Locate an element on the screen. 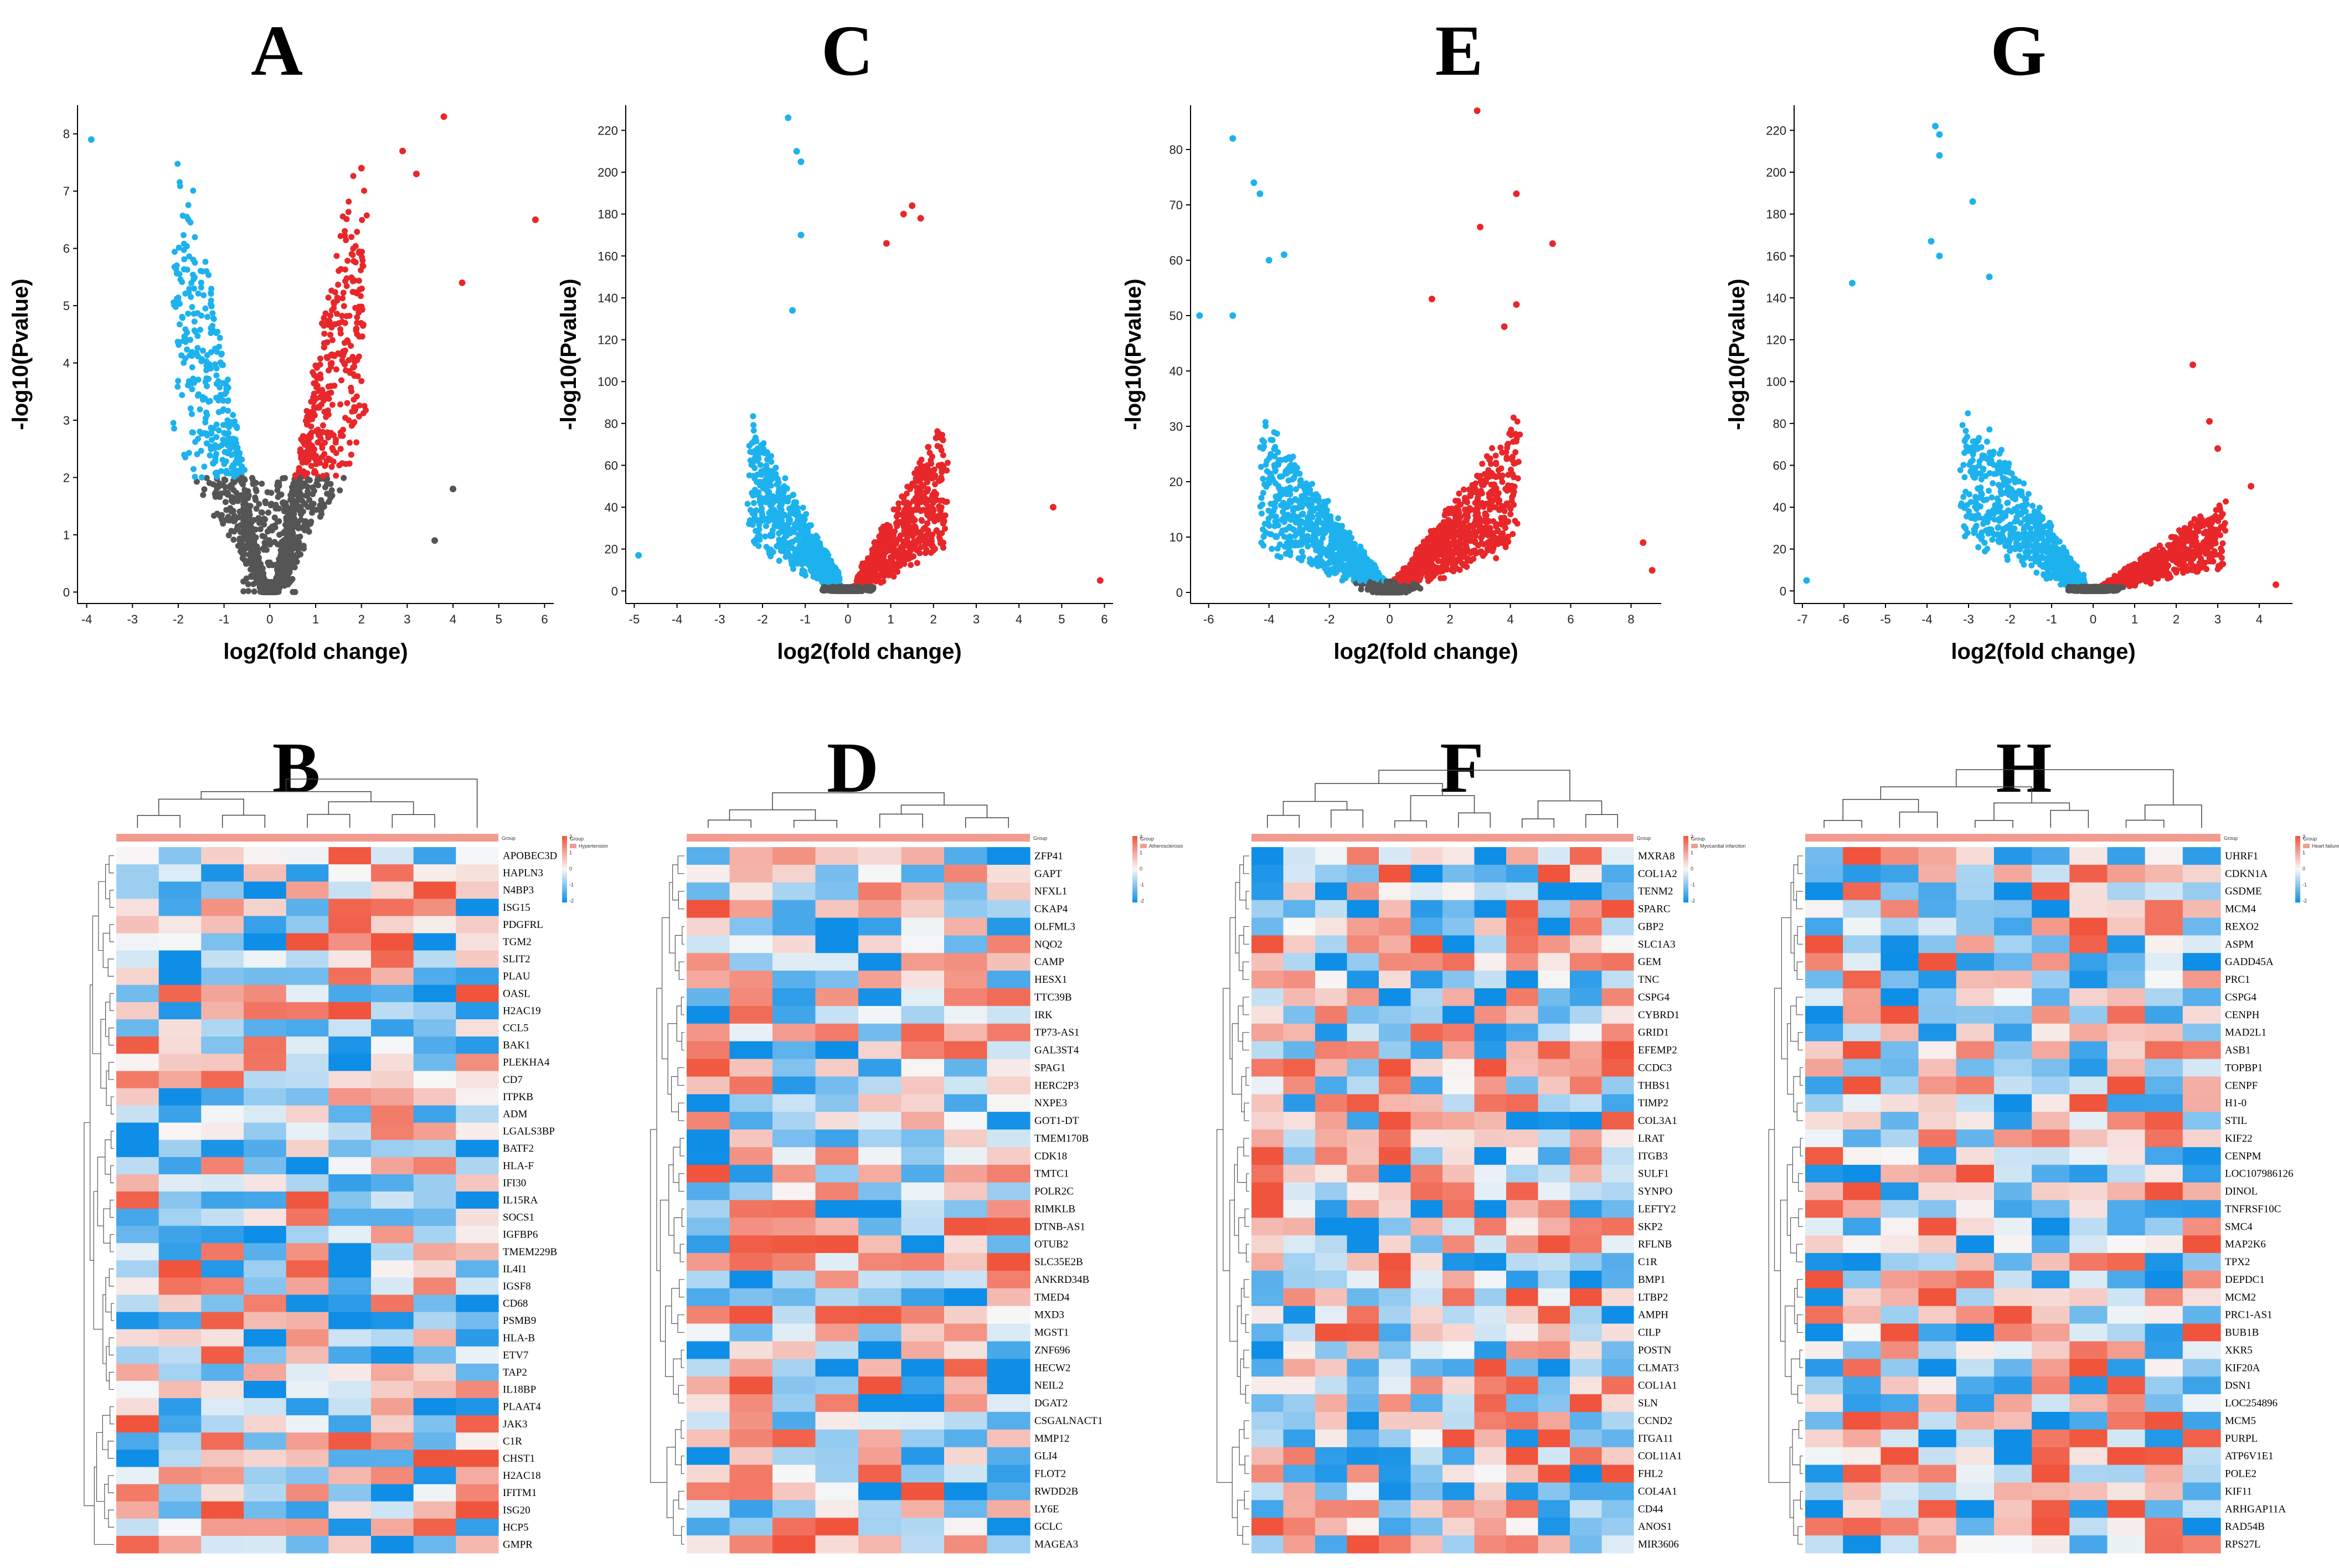 The height and width of the screenshot is (1568, 2339). y-tick-label: 1 is located at coordinates (66, 535).